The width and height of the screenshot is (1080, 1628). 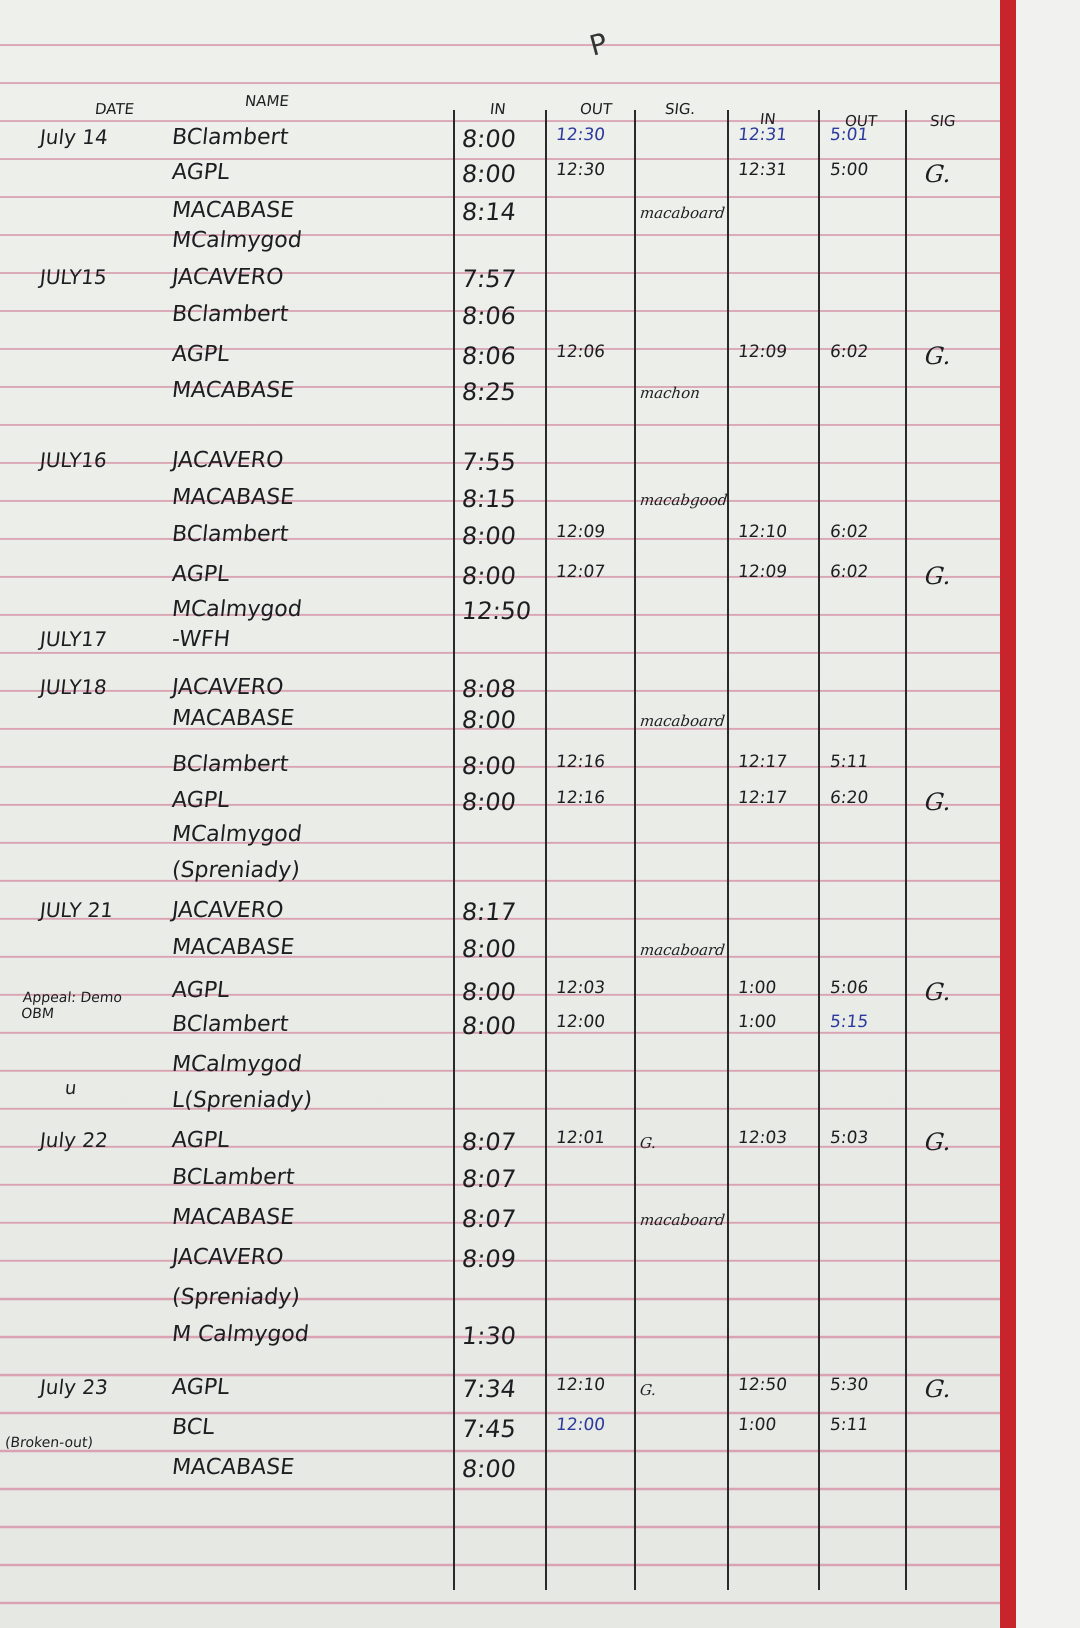 What do you see at coordinates (1008, 814) in the screenshot?
I see `red-margin-strip` at bounding box center [1008, 814].